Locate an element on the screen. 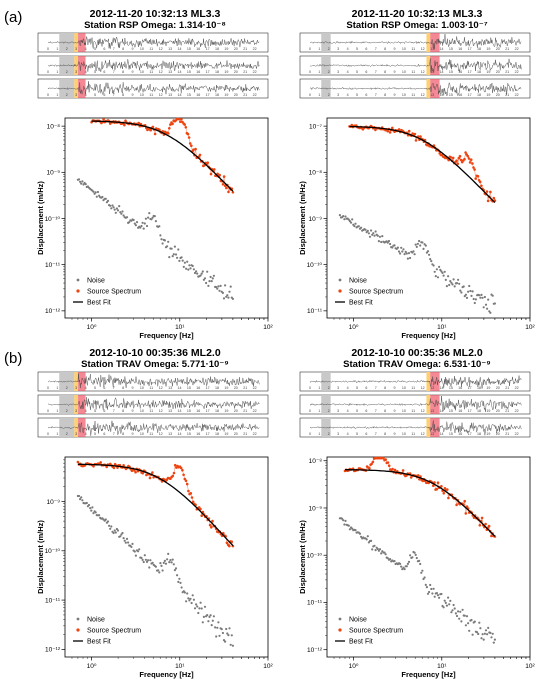  seismogram-tick-label: 15 is located at coordinates (451, 388).